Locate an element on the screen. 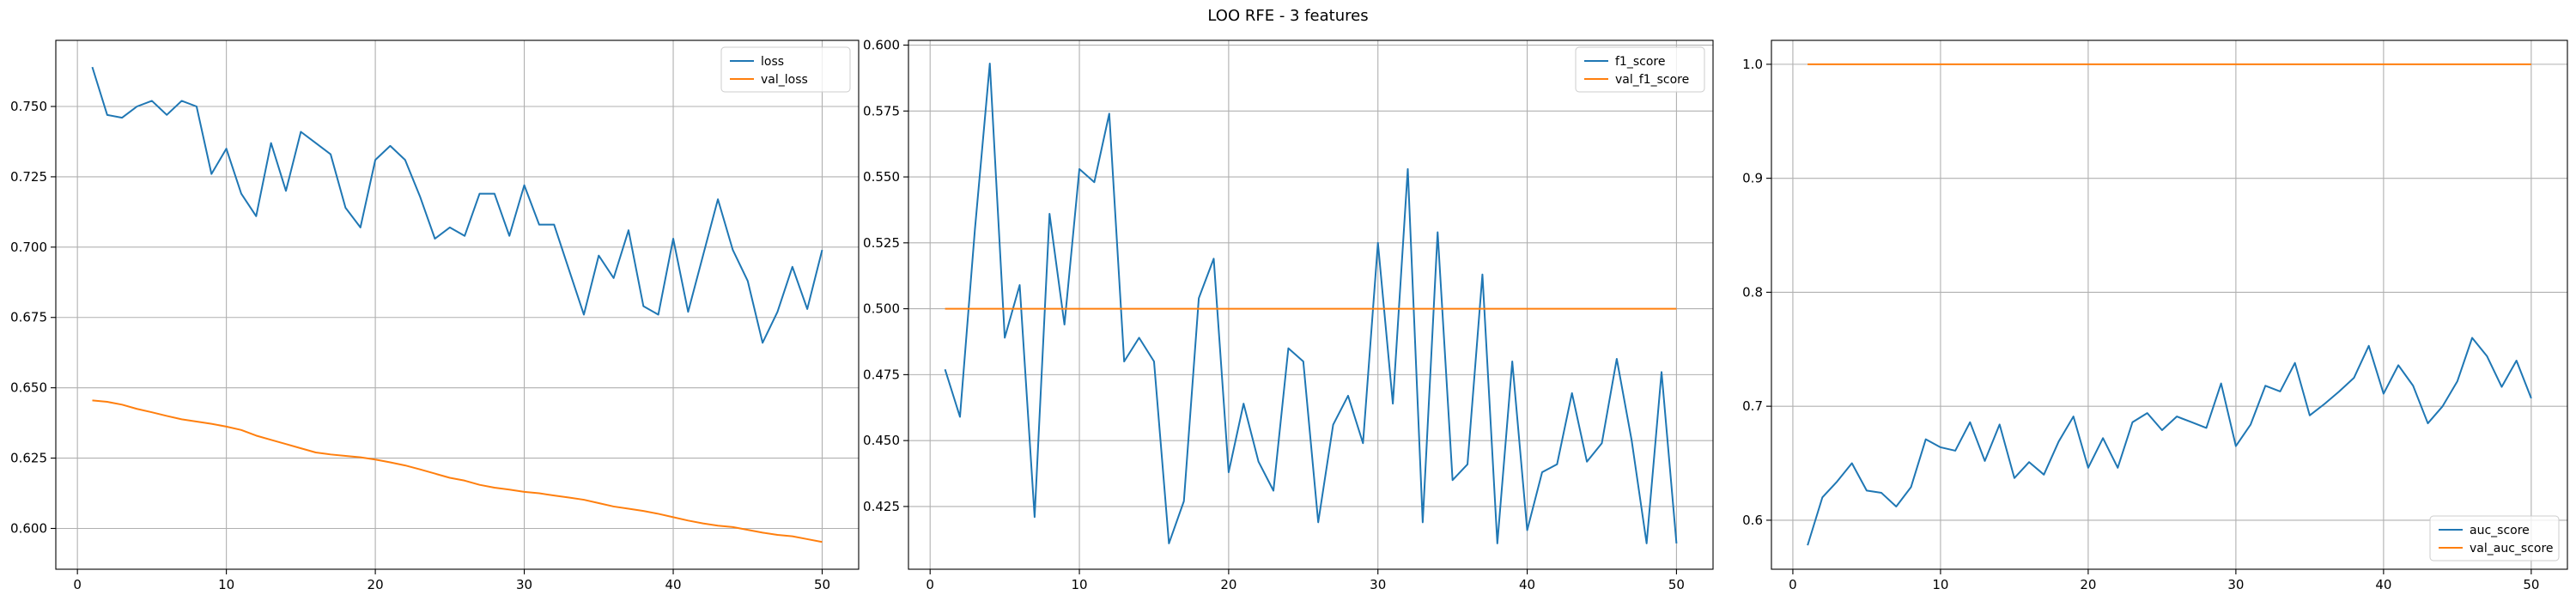  y-tick-label: 0.650 is located at coordinates (28, 388).